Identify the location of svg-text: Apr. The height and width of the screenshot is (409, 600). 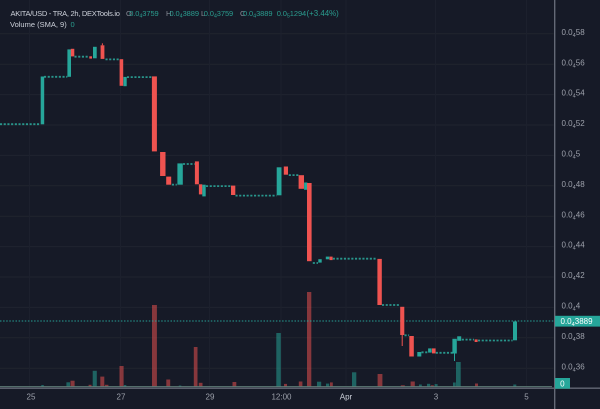
(346, 397).